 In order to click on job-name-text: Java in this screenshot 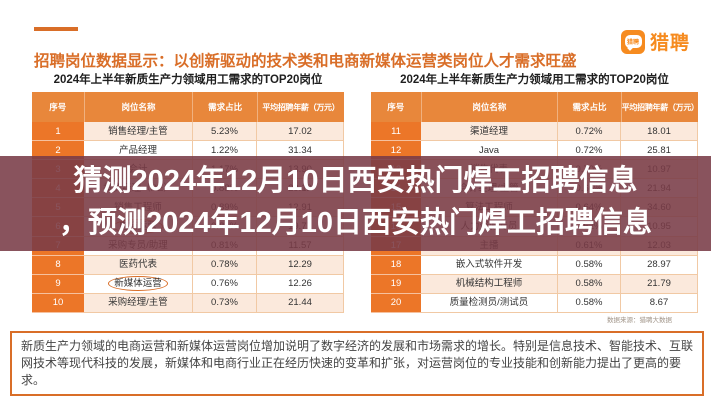, I will do `click(489, 150)`.